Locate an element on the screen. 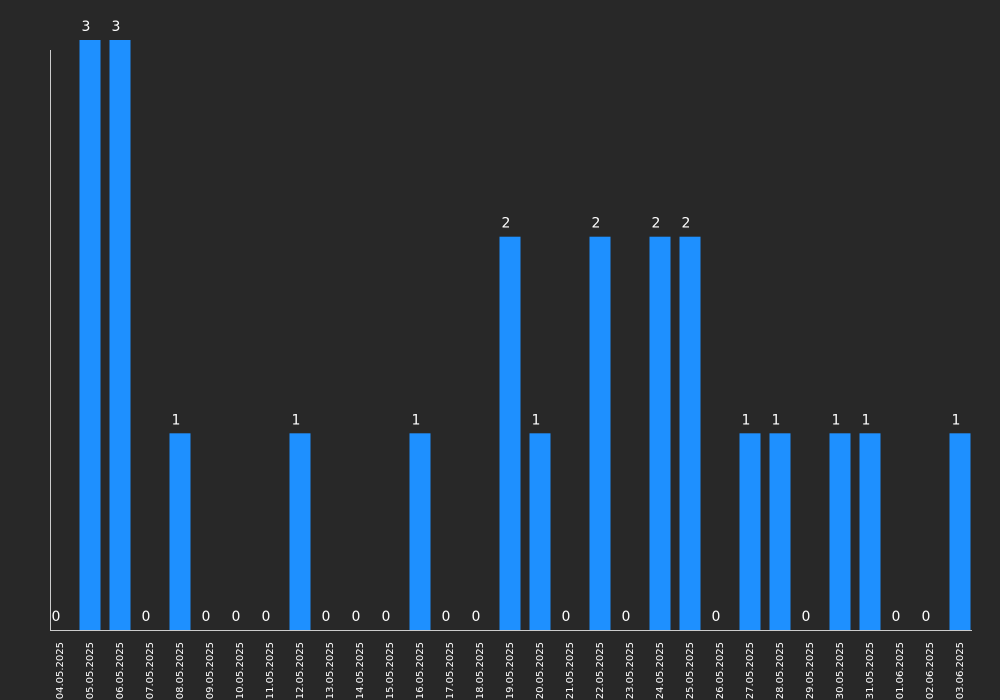  x-tick-label: 04.05.2025 is located at coordinates (60, 670).